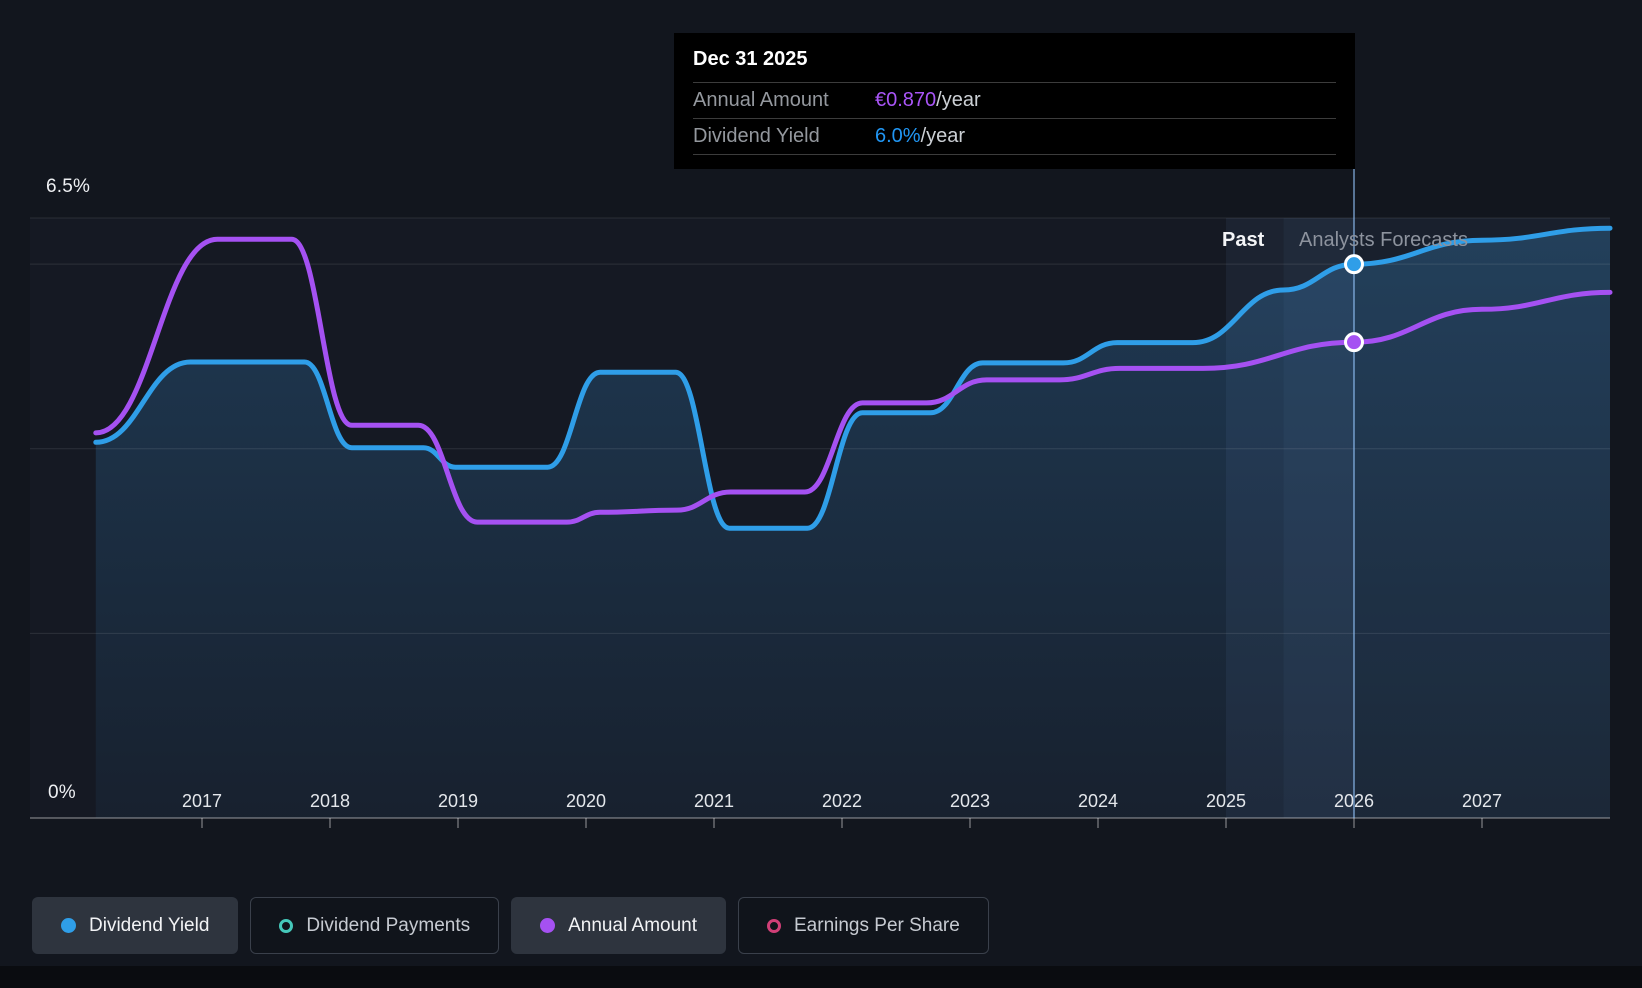 This screenshot has height=988, width=1642. What do you see at coordinates (1014, 154) in the screenshot?
I see `tooltip-divider` at bounding box center [1014, 154].